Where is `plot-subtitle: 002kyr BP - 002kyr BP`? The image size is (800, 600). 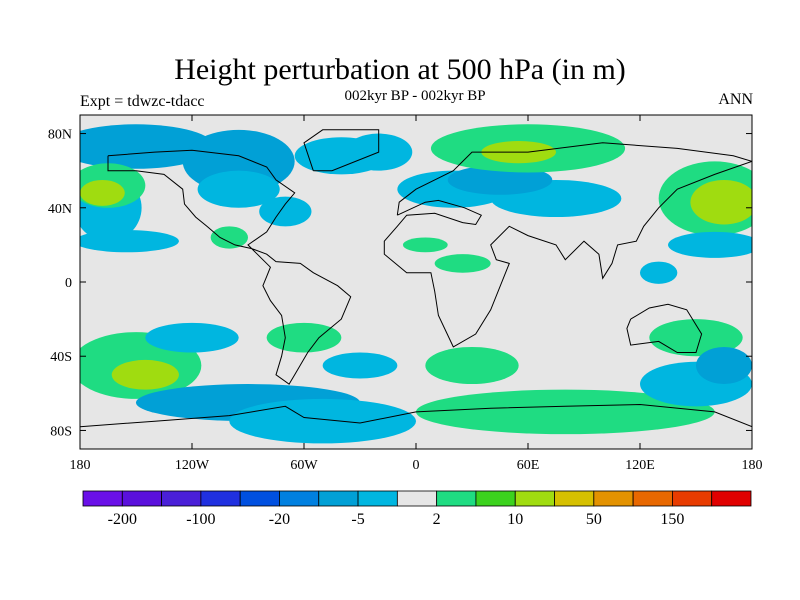
plot-subtitle: 002kyr BP - 002kyr BP is located at coordinates (415, 96).